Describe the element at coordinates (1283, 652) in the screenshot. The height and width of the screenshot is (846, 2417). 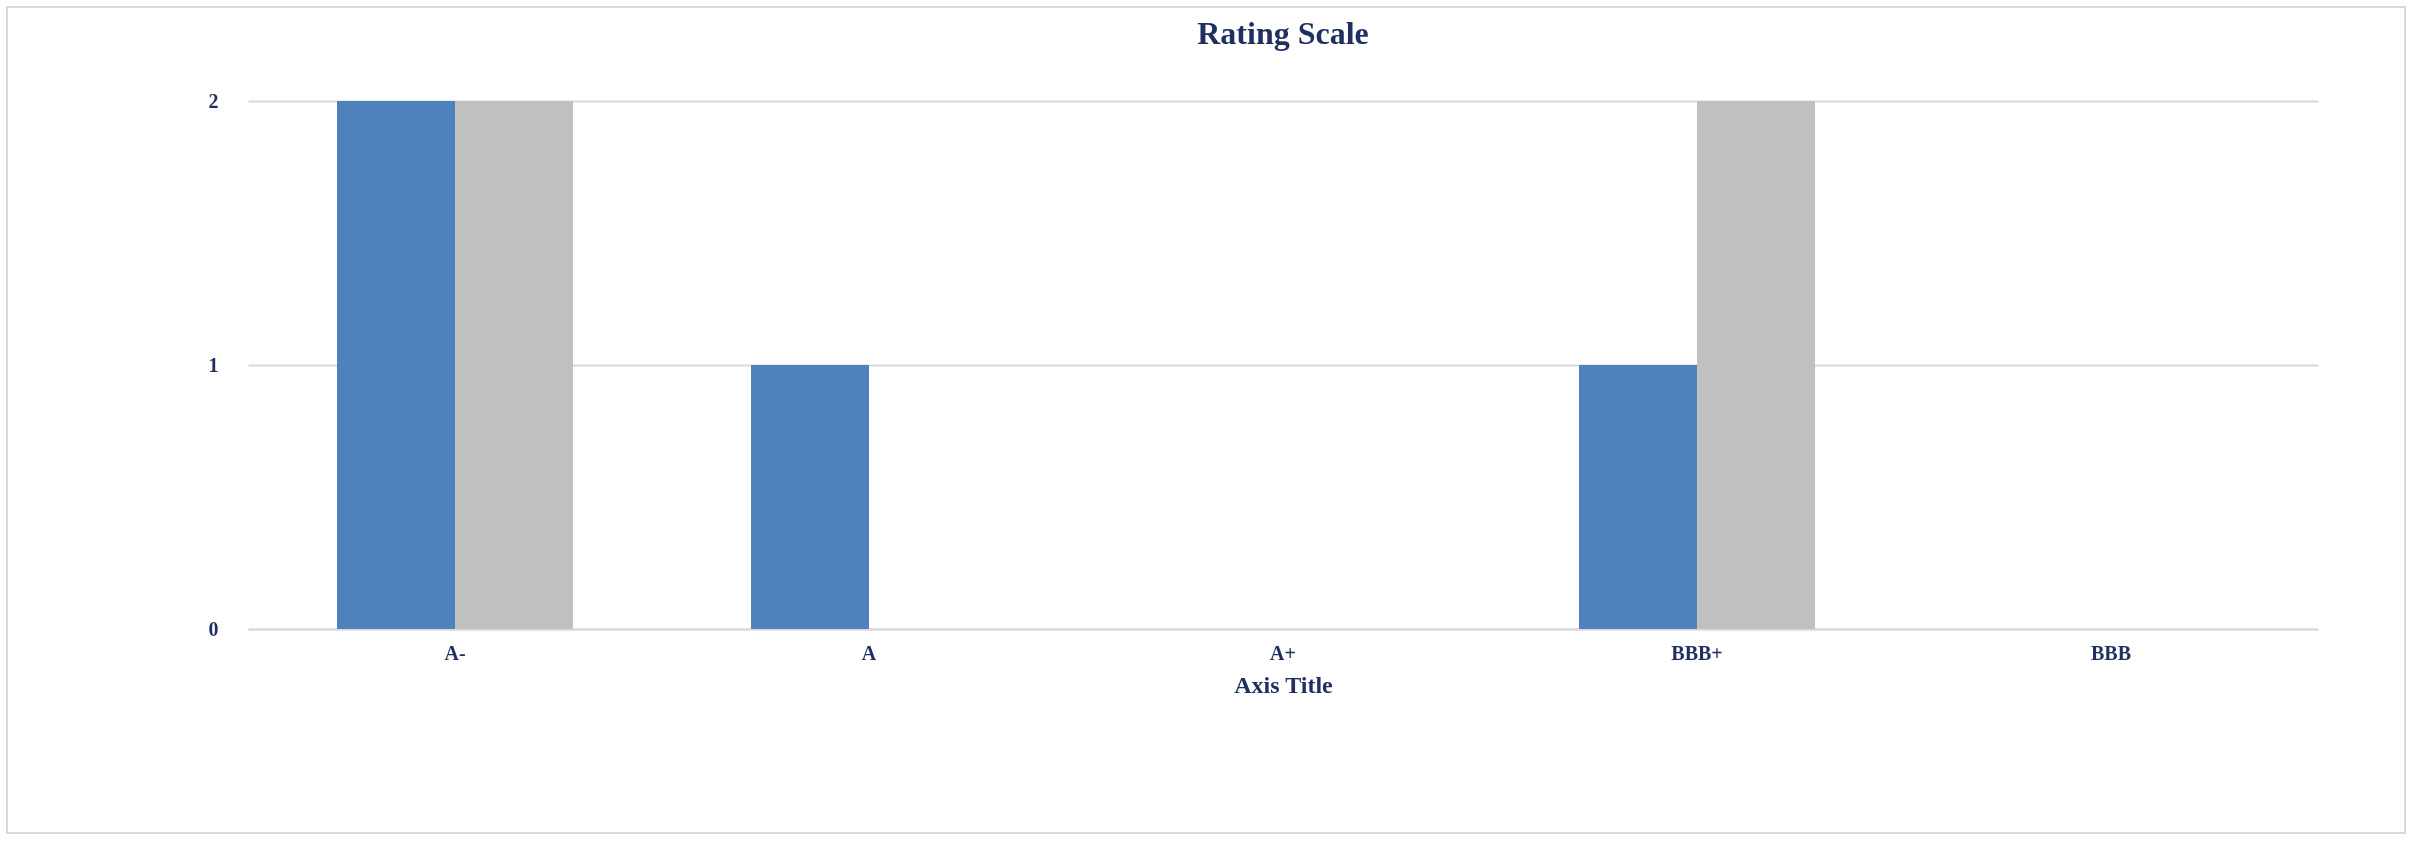
I see `x-tick-label: A+` at that location.